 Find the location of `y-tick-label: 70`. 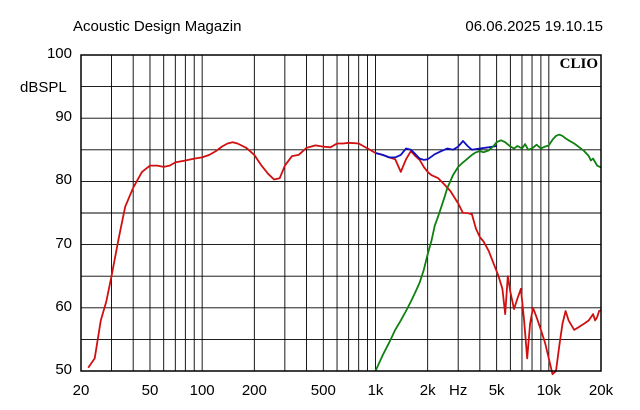

y-tick-label: 70 is located at coordinates (63, 243).